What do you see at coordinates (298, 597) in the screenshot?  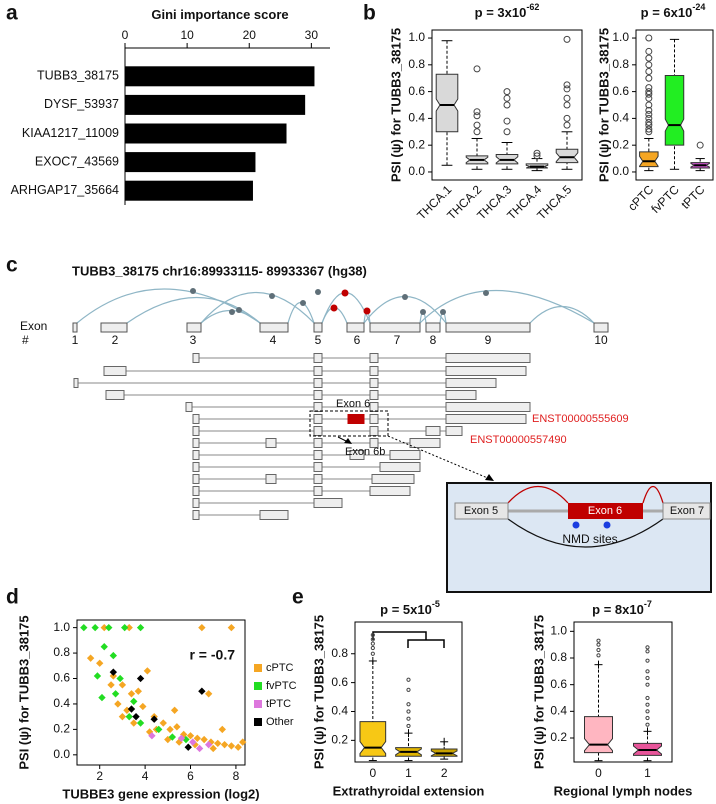 I see `panel-label: e` at bounding box center [298, 597].